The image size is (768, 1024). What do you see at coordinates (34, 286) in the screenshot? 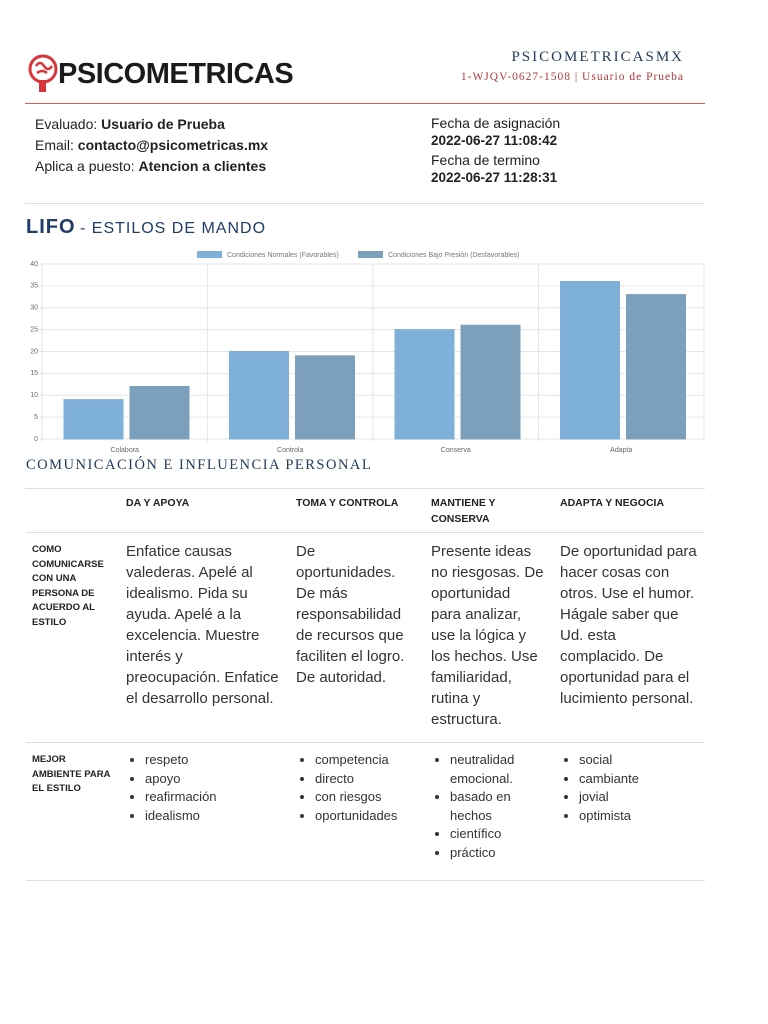
I see `y-tick-label: 35` at bounding box center [34, 286].